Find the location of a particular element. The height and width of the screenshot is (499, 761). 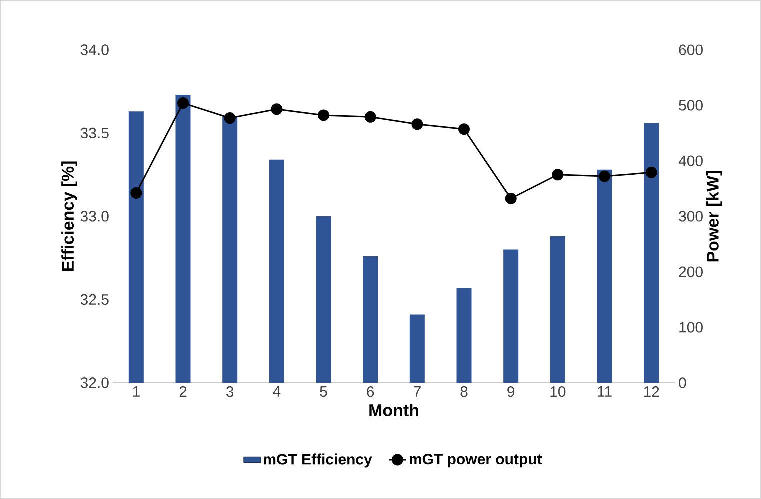

x-tick-label: 1 is located at coordinates (136, 391).